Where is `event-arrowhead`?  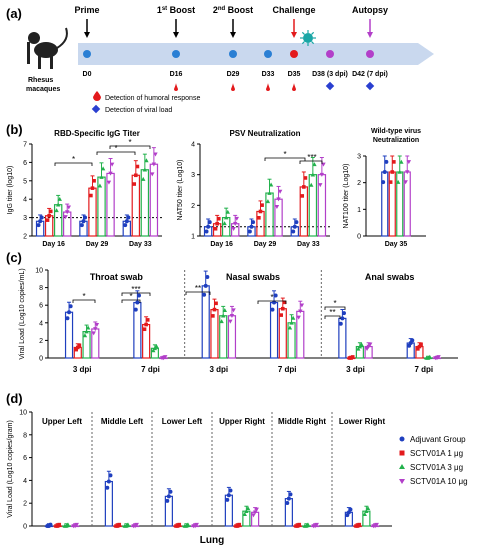
event-arrowhead is located at coordinates (176, 35).